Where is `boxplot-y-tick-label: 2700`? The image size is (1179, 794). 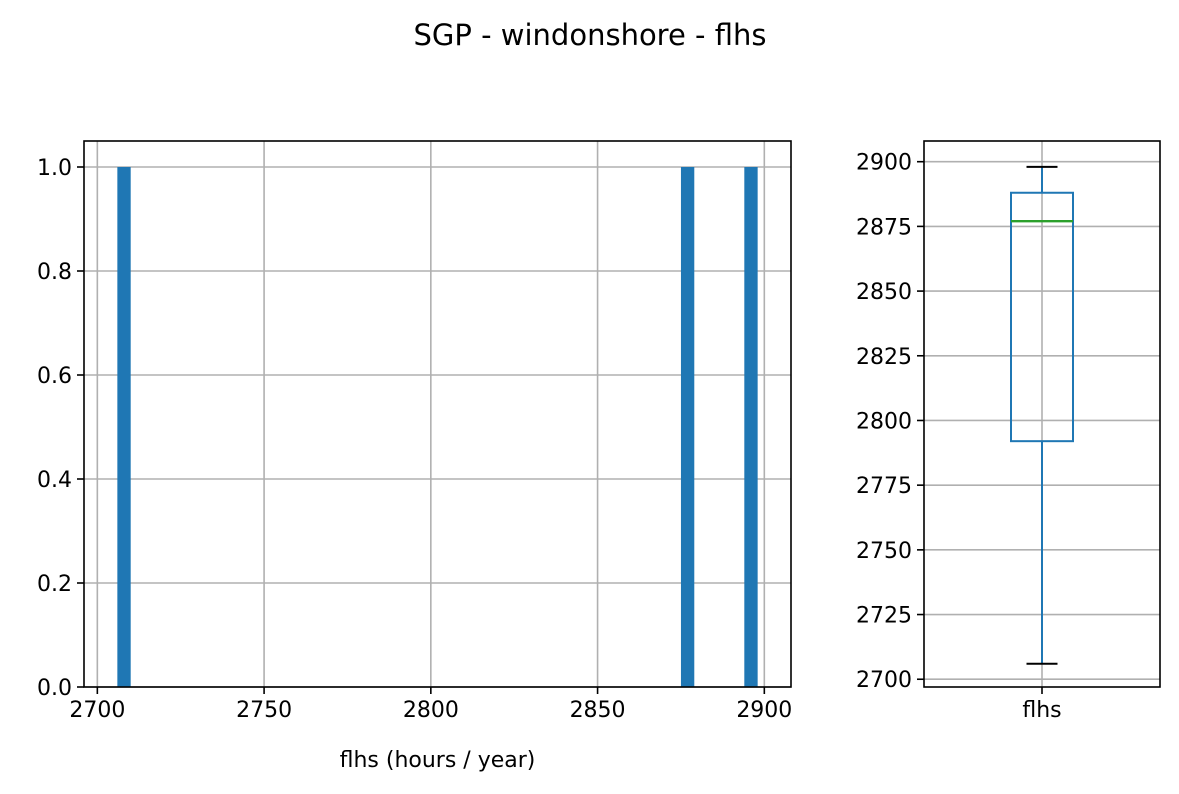 boxplot-y-tick-label: 2700 is located at coordinates (884, 680).